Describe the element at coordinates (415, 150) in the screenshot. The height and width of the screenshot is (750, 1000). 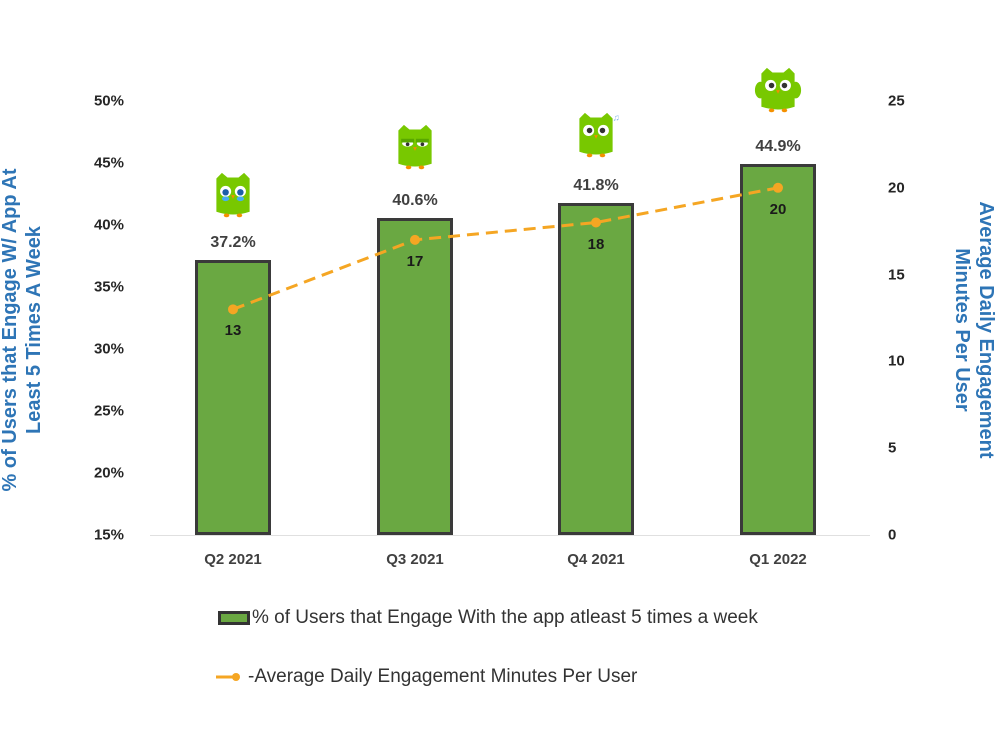
I see `owl-unamused-icon` at that location.